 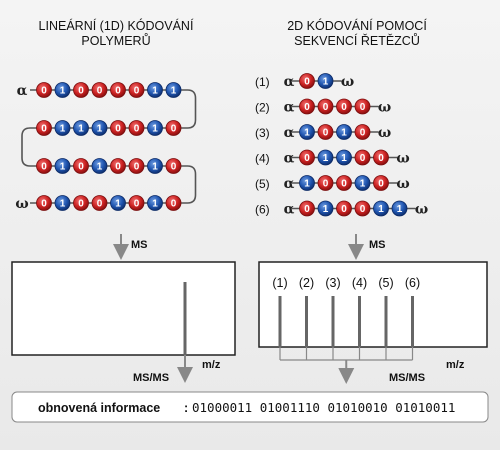 I want to click on chain-6-bead-2-digit: 1, so click(x=326, y=209).